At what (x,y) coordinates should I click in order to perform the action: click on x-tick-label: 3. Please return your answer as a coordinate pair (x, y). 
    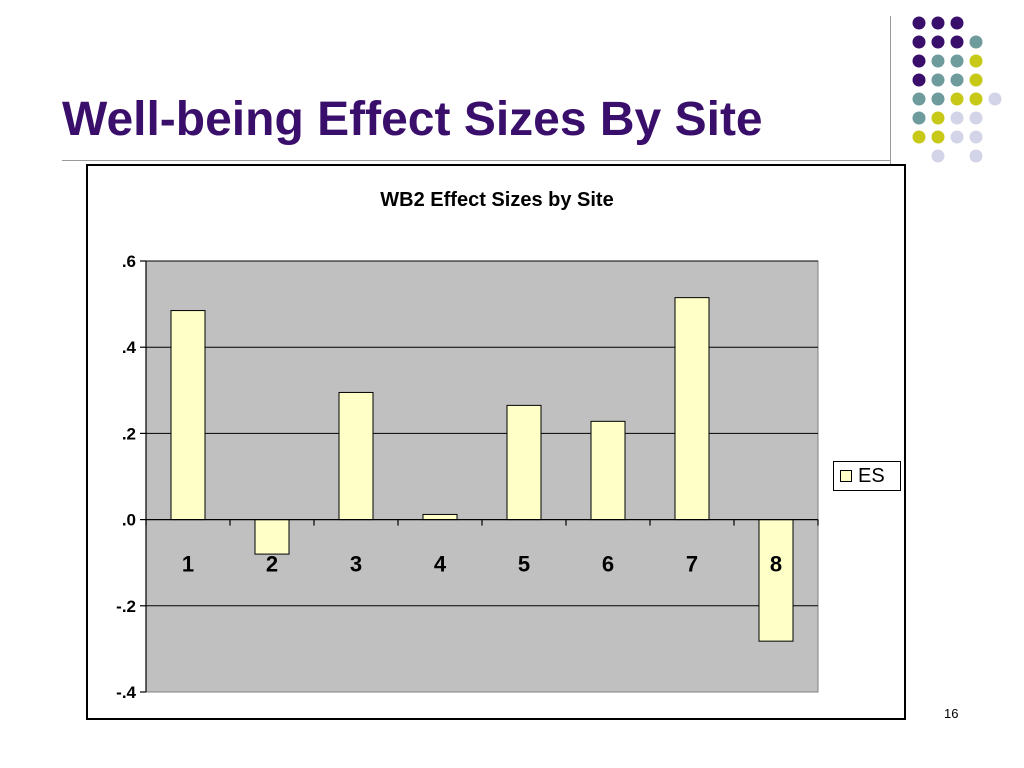
    Looking at the image, I should click on (356, 564).